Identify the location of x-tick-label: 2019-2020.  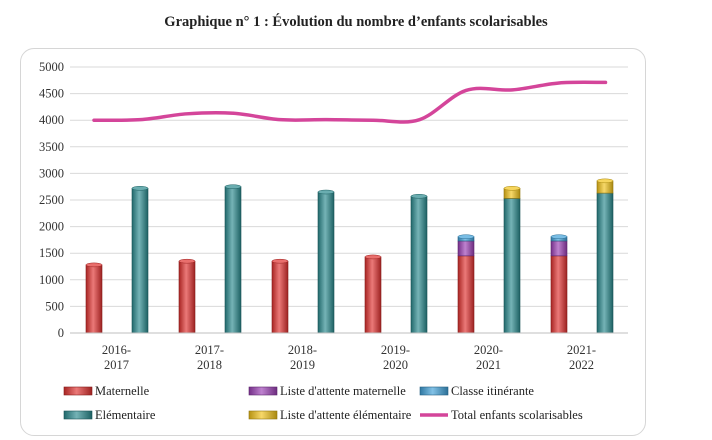
(395, 357).